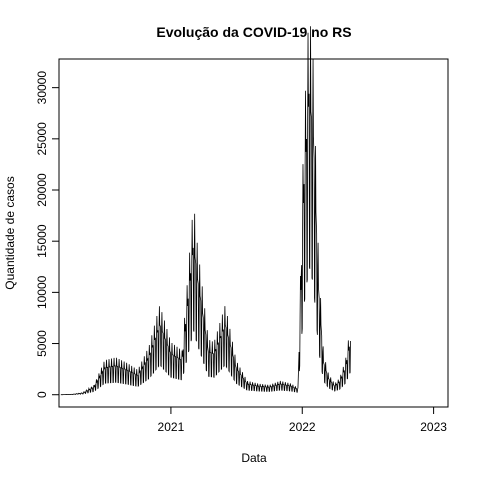  I want to click on y-tick-label: 25000, so click(42, 139).